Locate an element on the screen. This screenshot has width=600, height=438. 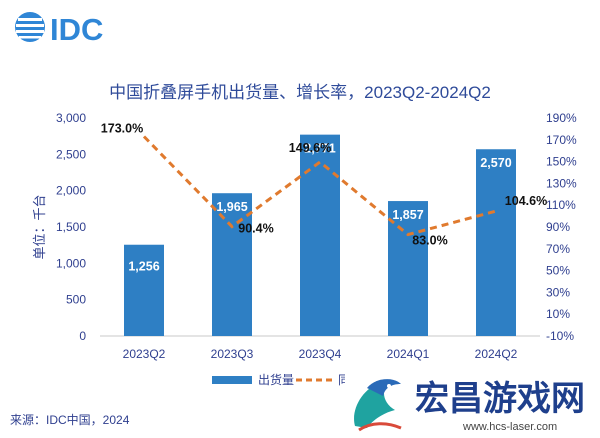
y-right-tick-label: 50% is located at coordinates (558, 271).